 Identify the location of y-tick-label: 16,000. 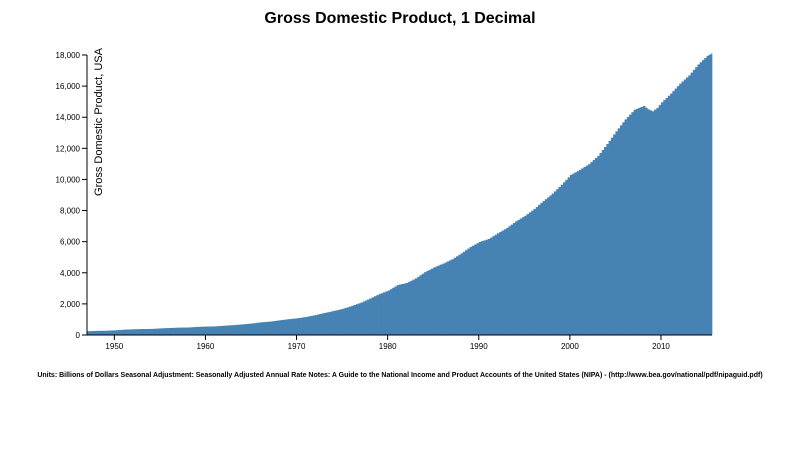
(68, 86).